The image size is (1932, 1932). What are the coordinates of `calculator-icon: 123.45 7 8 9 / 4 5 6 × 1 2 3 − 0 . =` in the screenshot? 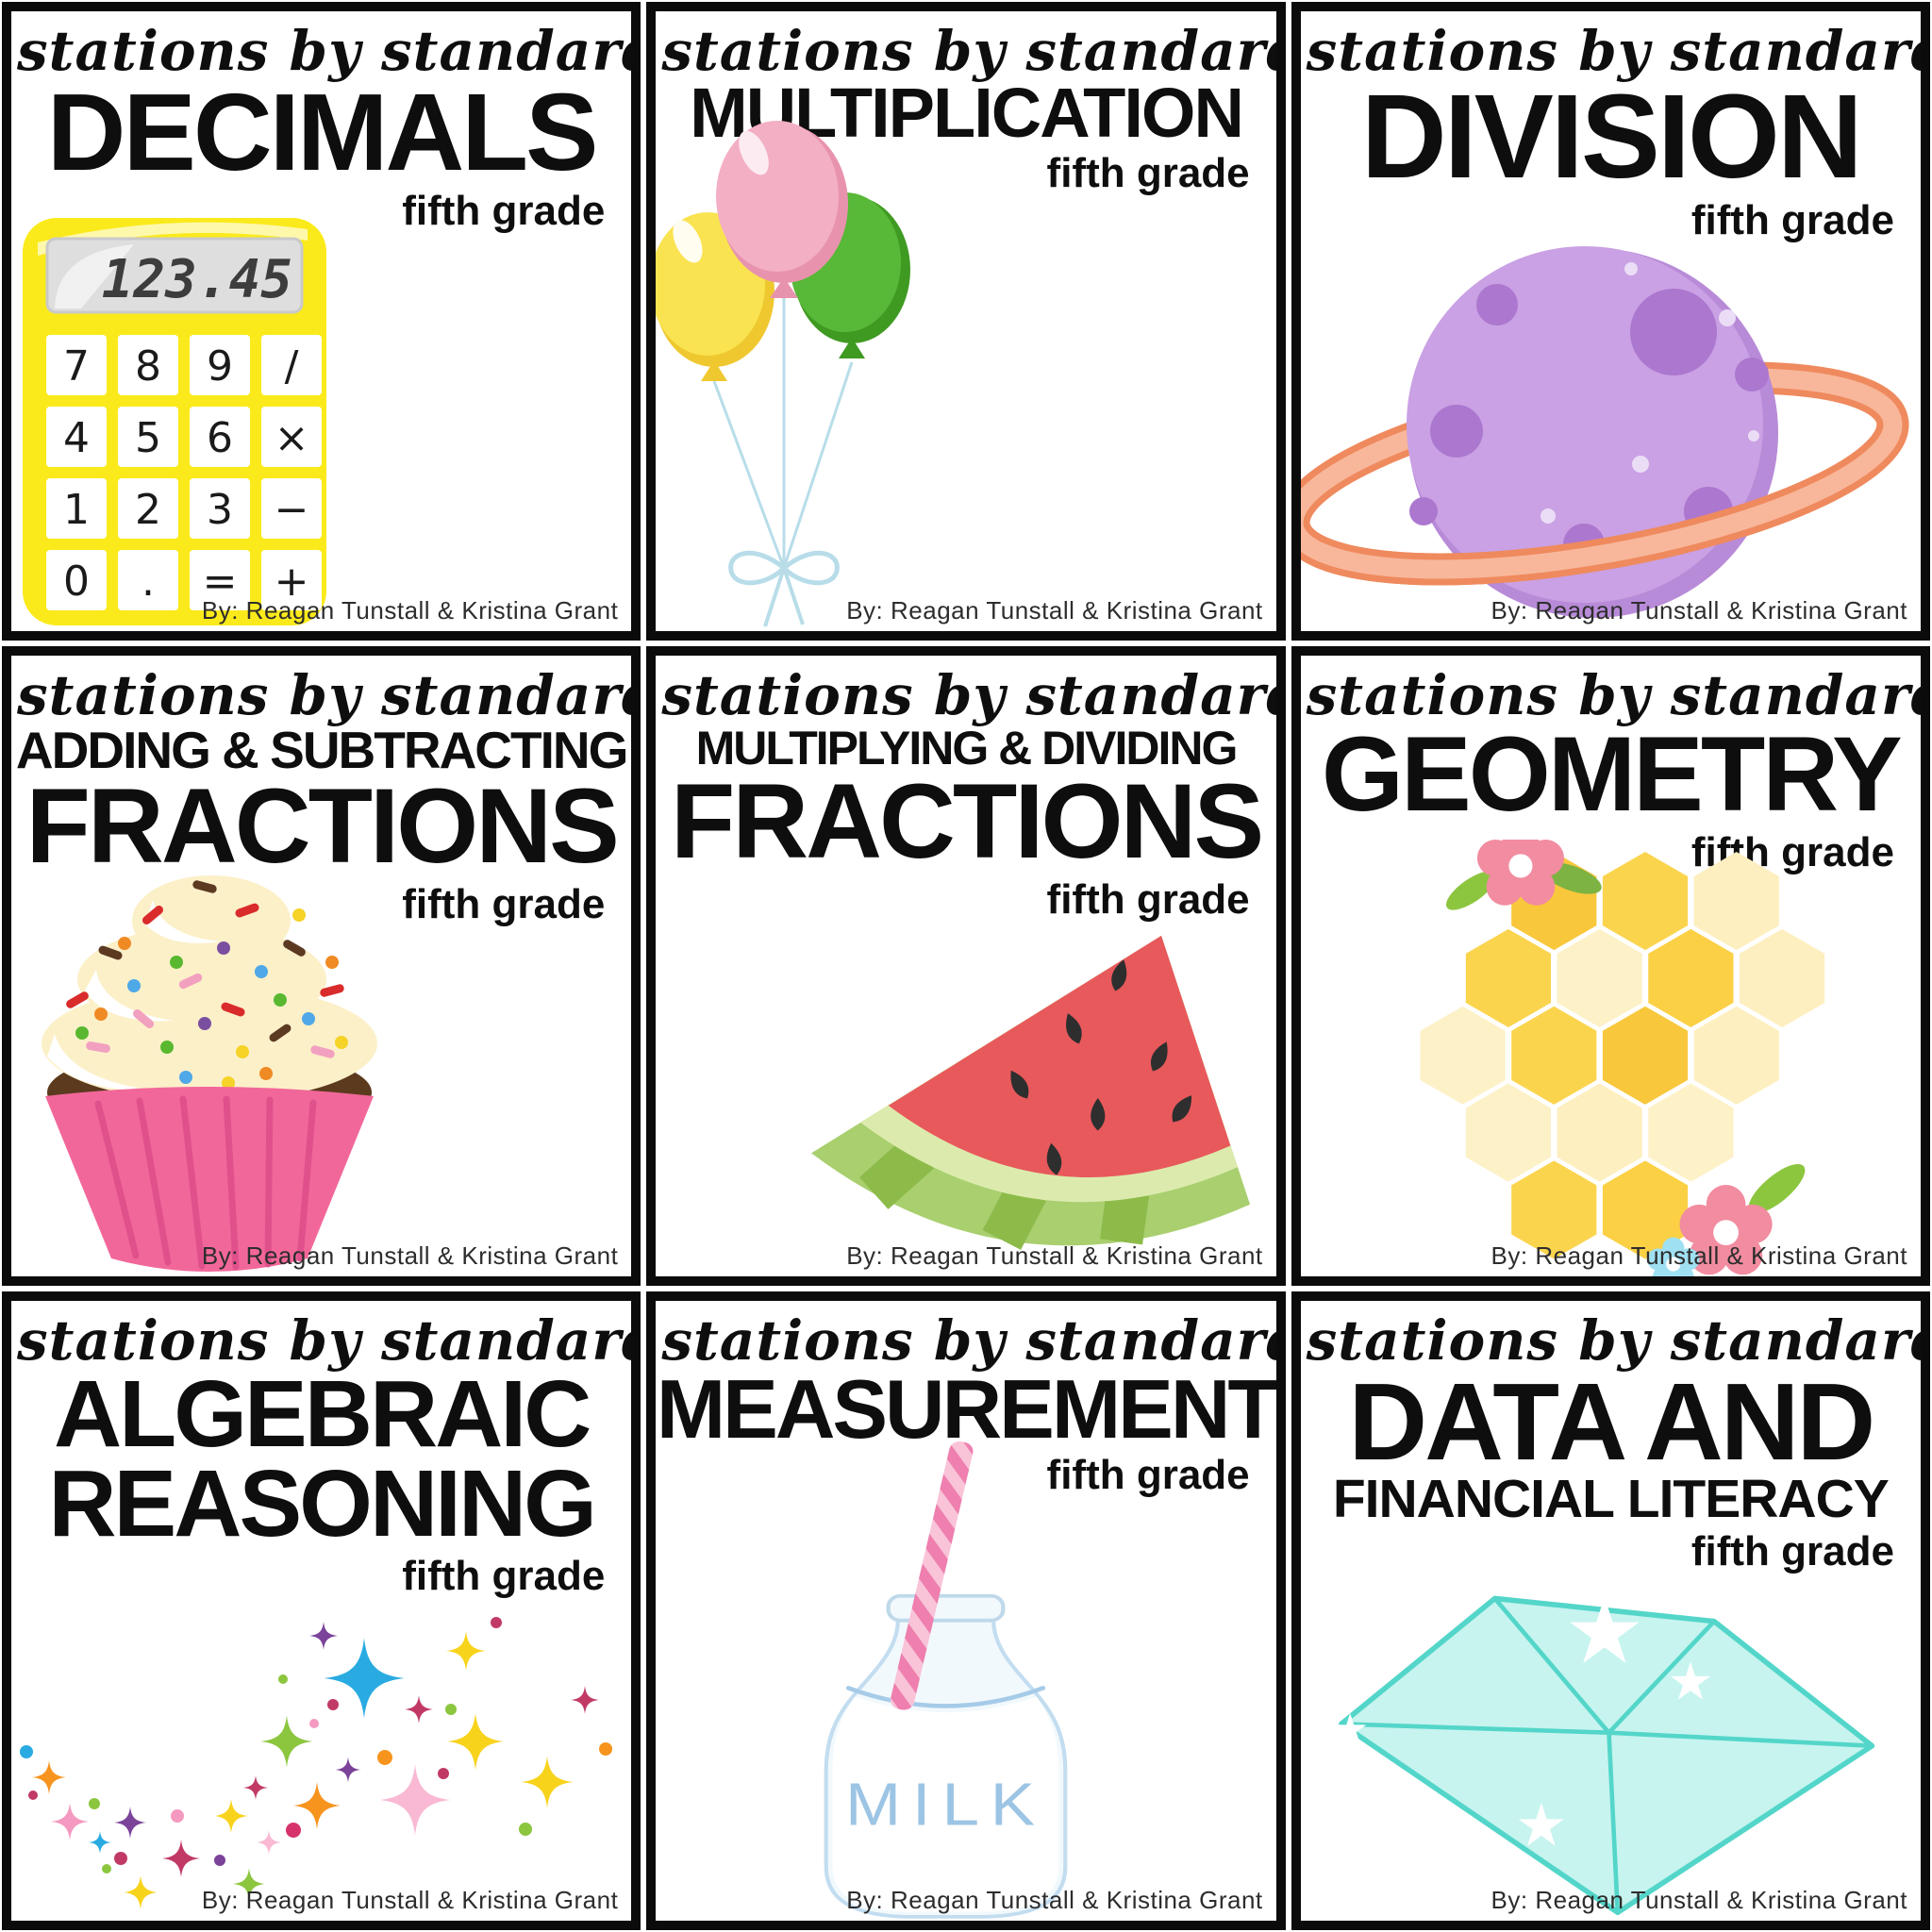 It's located at (175, 421).